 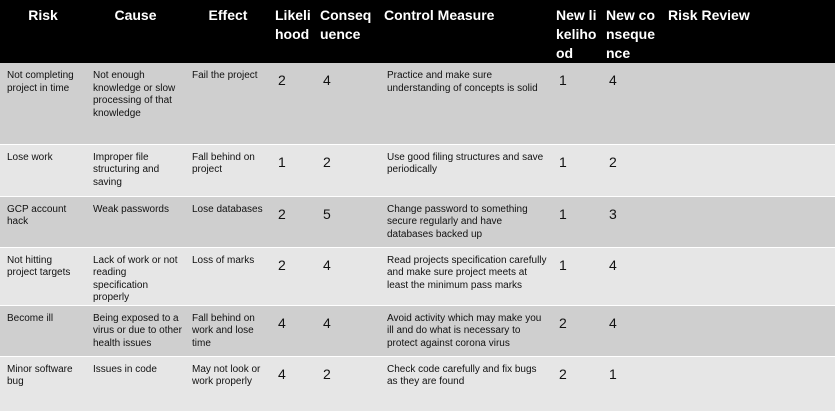 I want to click on cell-effect: Lose databases, so click(x=228, y=222).